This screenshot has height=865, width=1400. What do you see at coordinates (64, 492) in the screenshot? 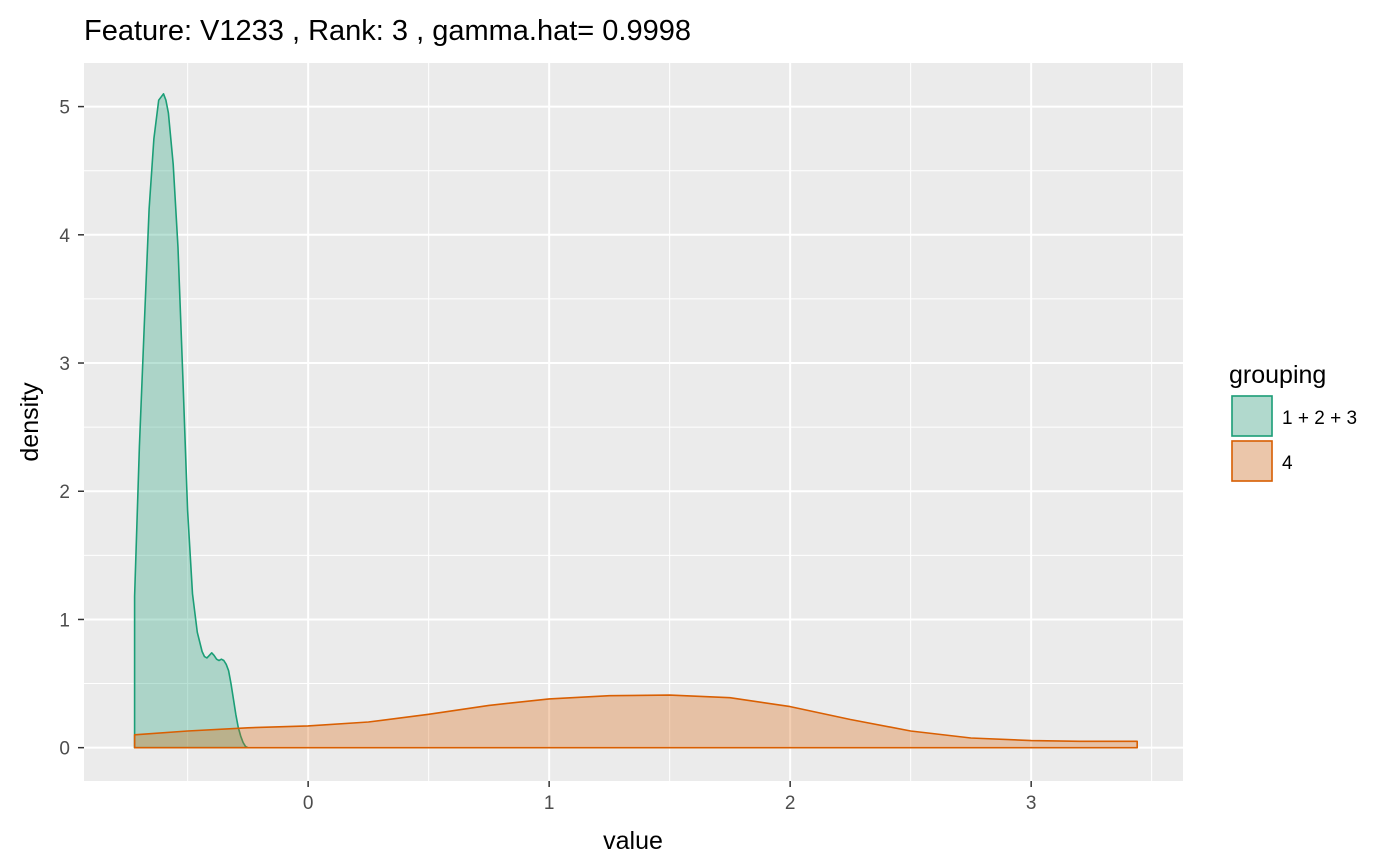
I see `y-tick-label: 2` at bounding box center [64, 492].